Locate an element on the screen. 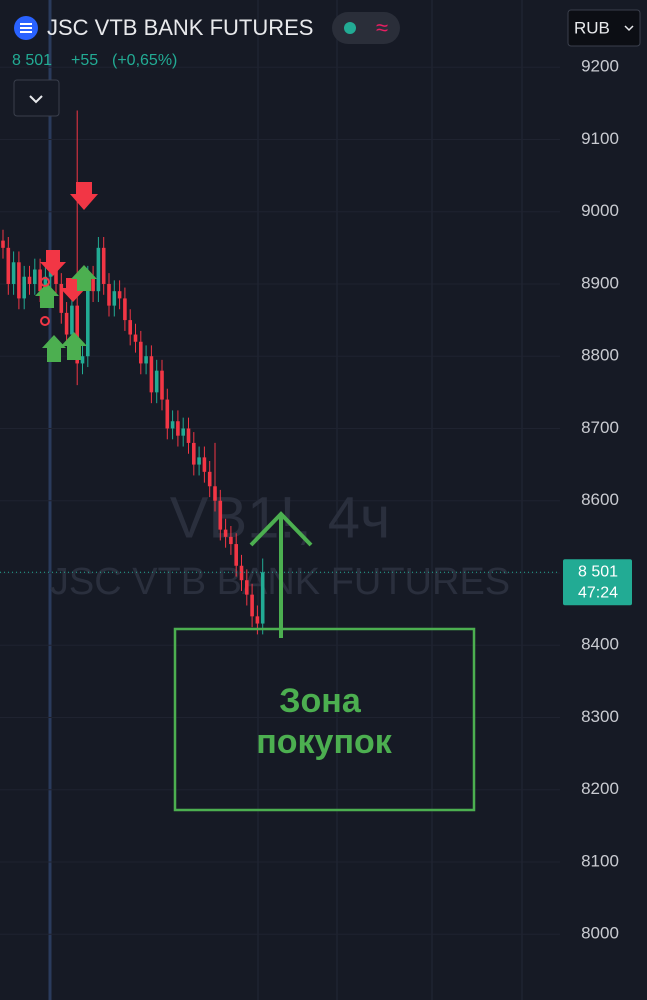  currency-button is located at coordinates (604, 28).